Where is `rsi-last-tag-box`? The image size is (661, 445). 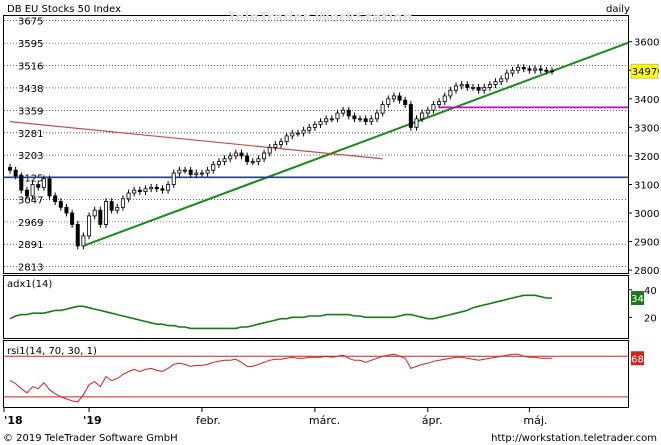
rsi-last-tag-box is located at coordinates (637, 358).